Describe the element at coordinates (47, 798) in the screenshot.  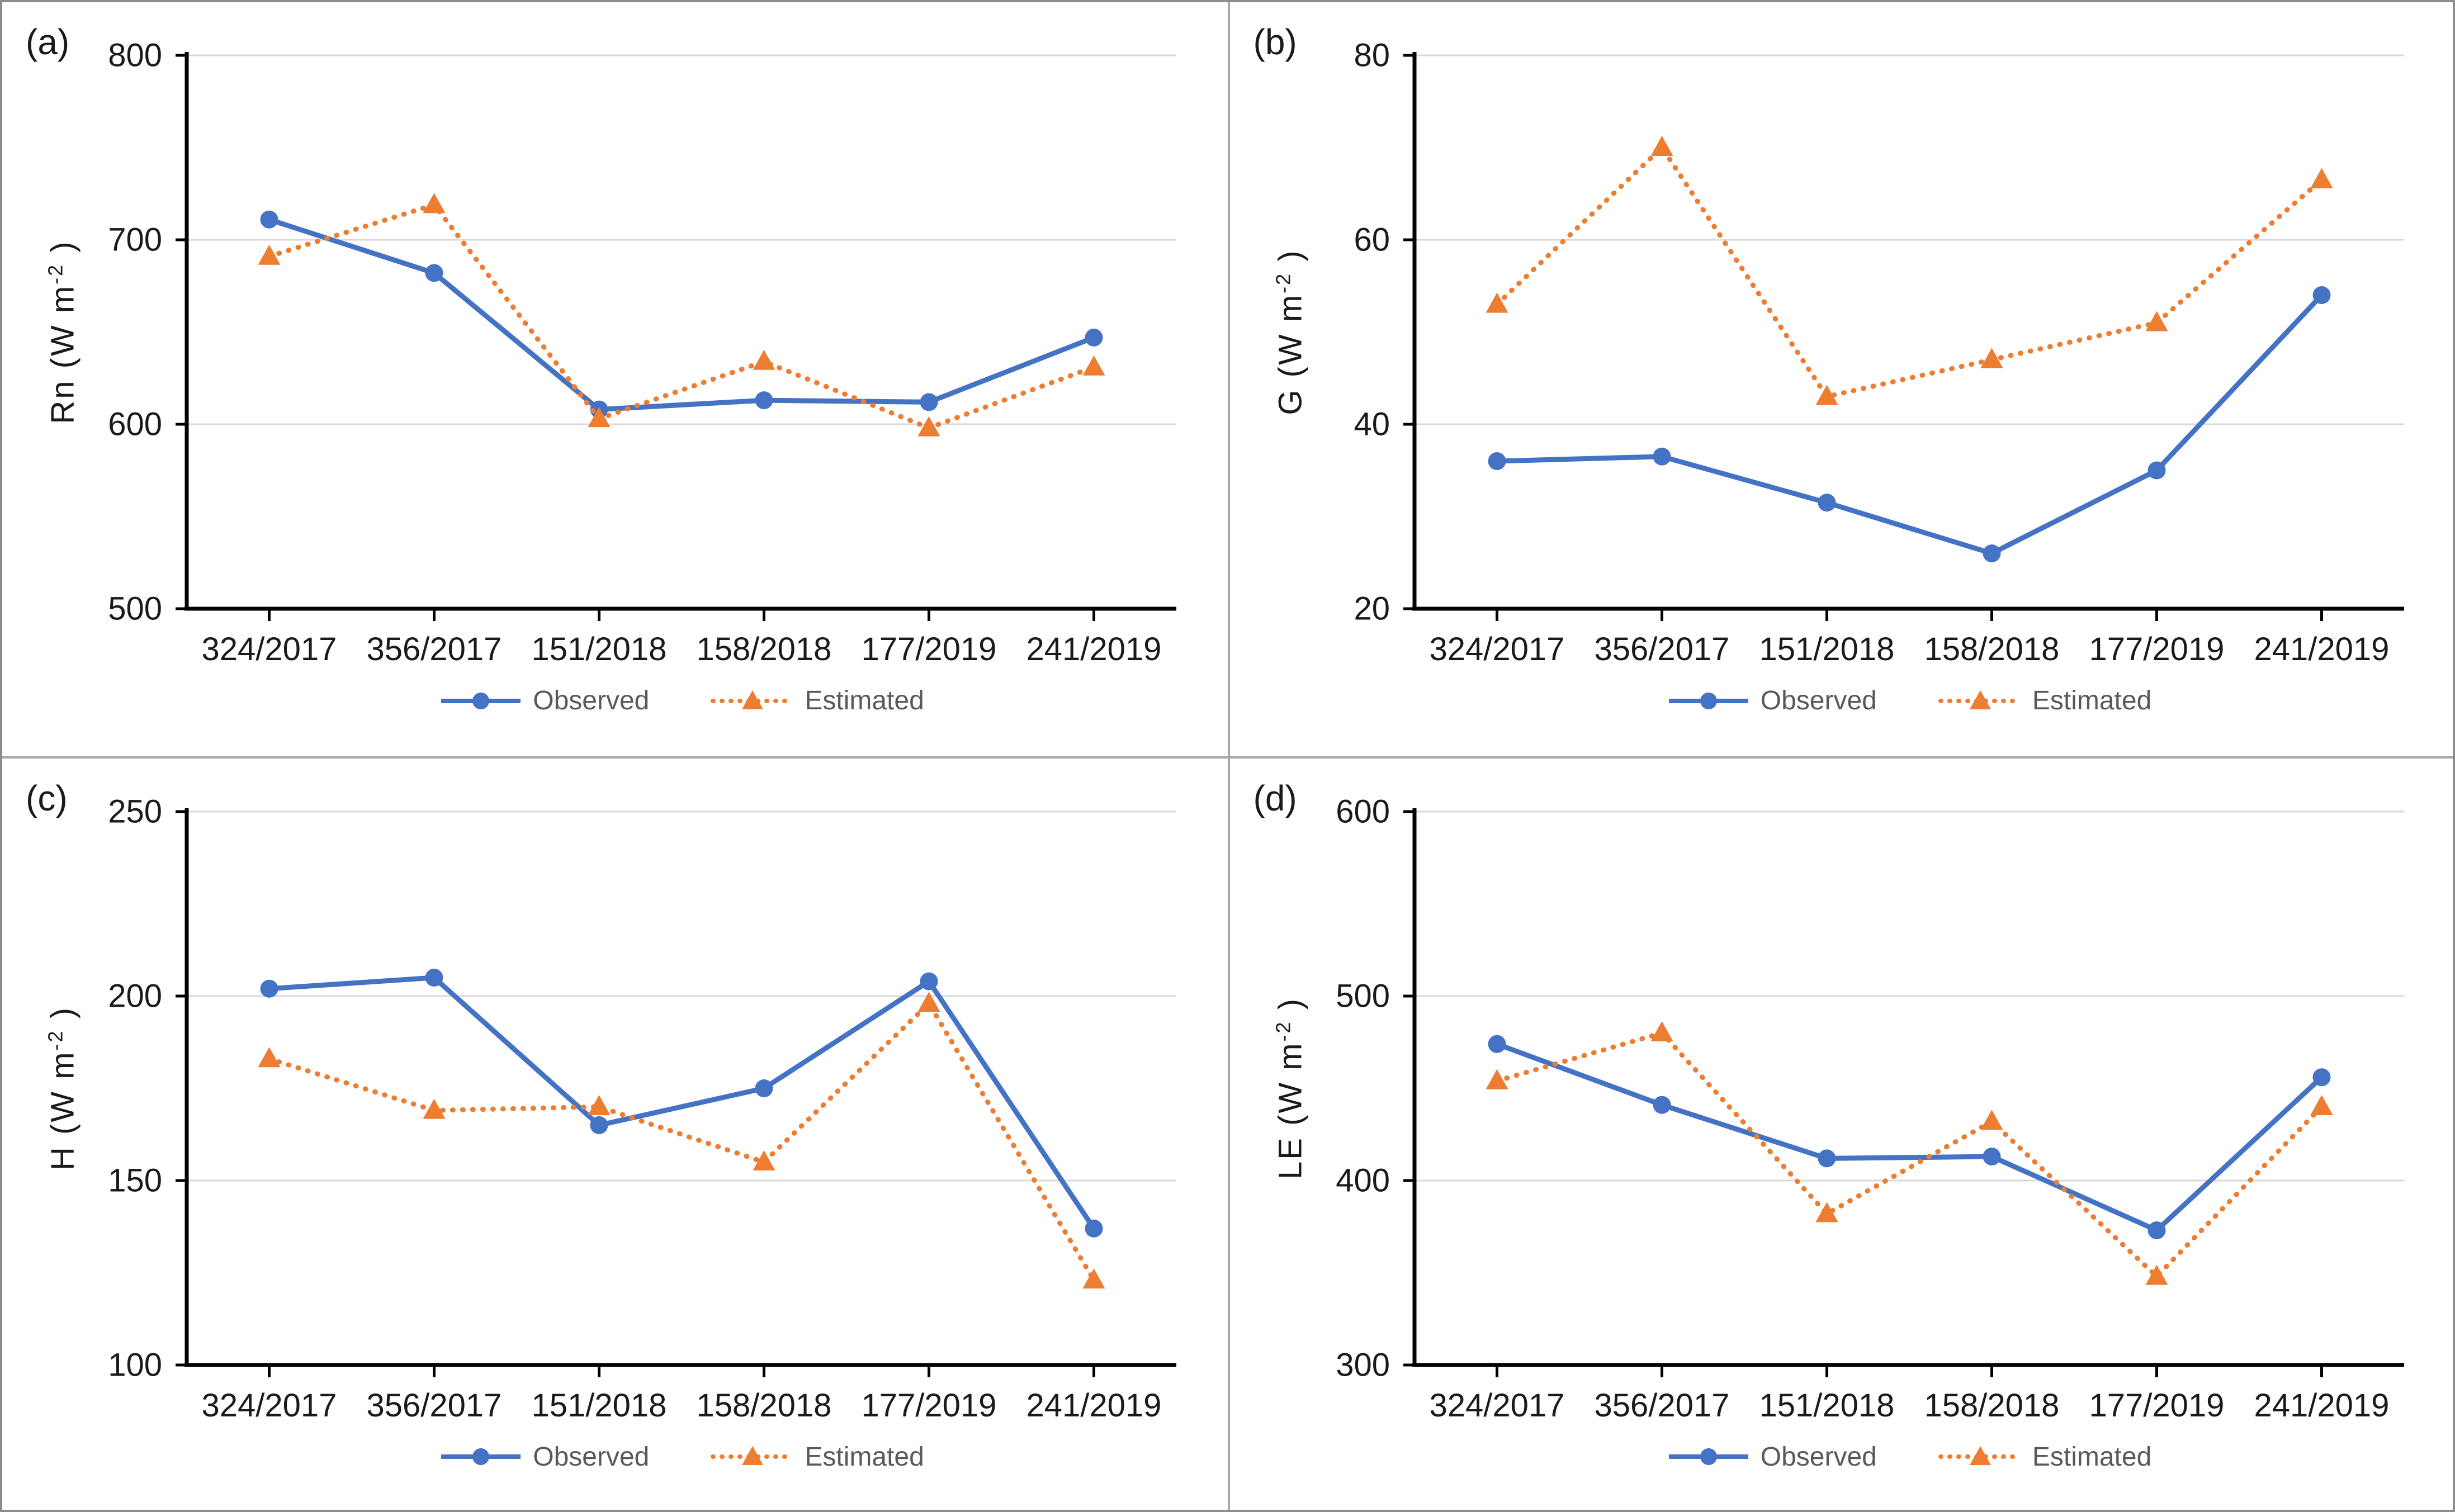
I see `panel-c-label: (c)` at that location.